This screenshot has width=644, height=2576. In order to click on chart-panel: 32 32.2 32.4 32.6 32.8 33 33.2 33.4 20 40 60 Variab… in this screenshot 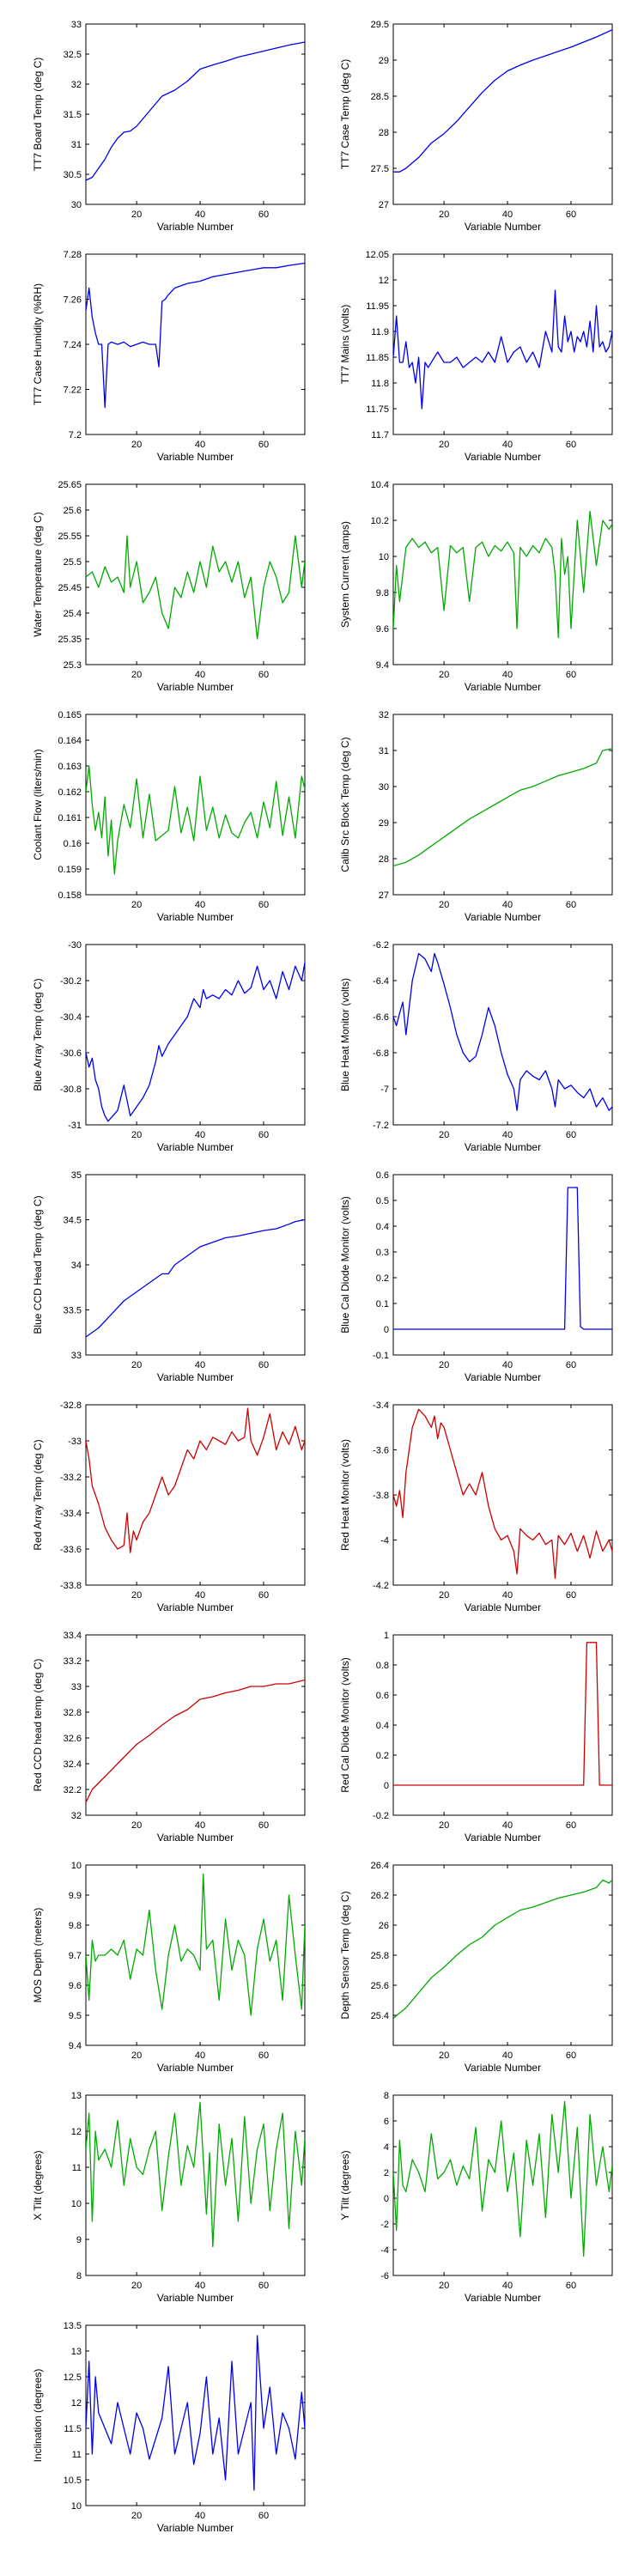, I will do `click(169, 1737)`.